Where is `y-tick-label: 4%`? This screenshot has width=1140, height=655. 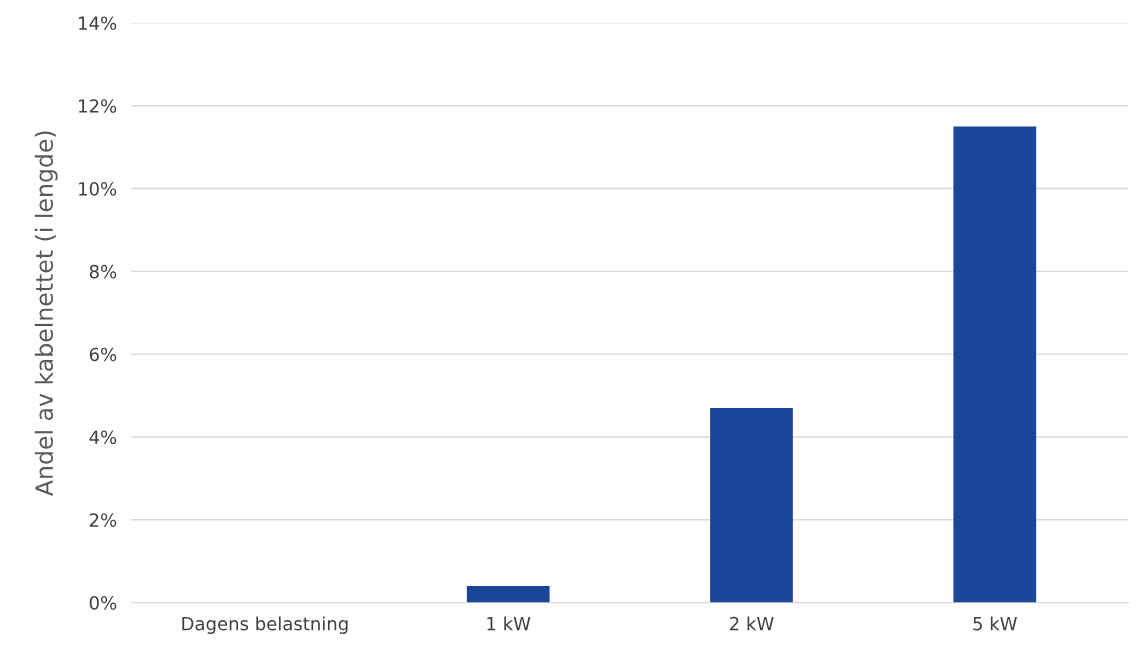
y-tick-label: 4% is located at coordinates (103, 437).